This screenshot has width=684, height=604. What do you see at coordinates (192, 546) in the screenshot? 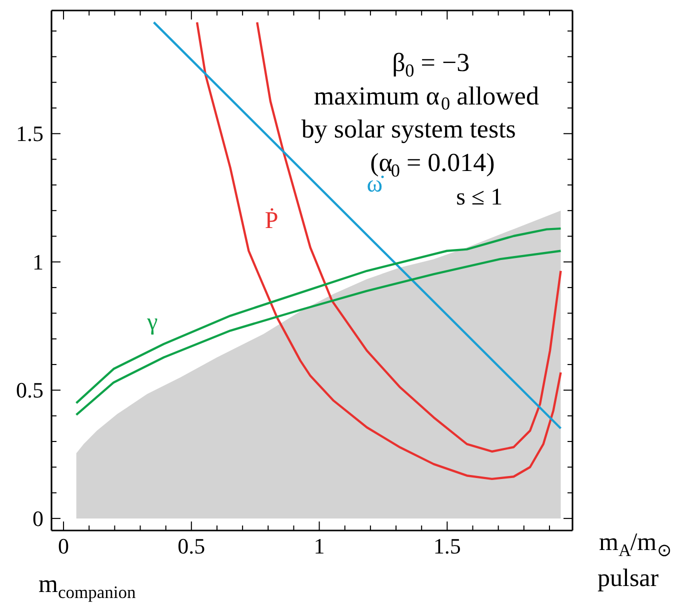
I see `x-tick-label: 0.5` at bounding box center [192, 546].